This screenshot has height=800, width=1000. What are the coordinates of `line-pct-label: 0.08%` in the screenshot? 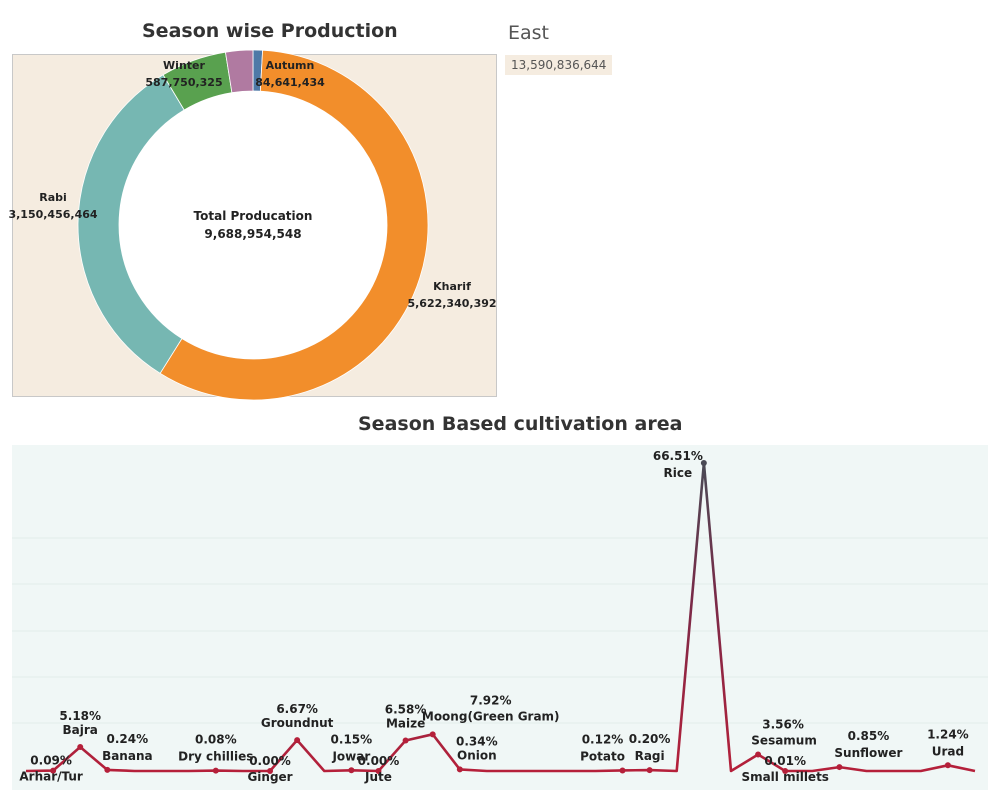 It's located at (216, 740).